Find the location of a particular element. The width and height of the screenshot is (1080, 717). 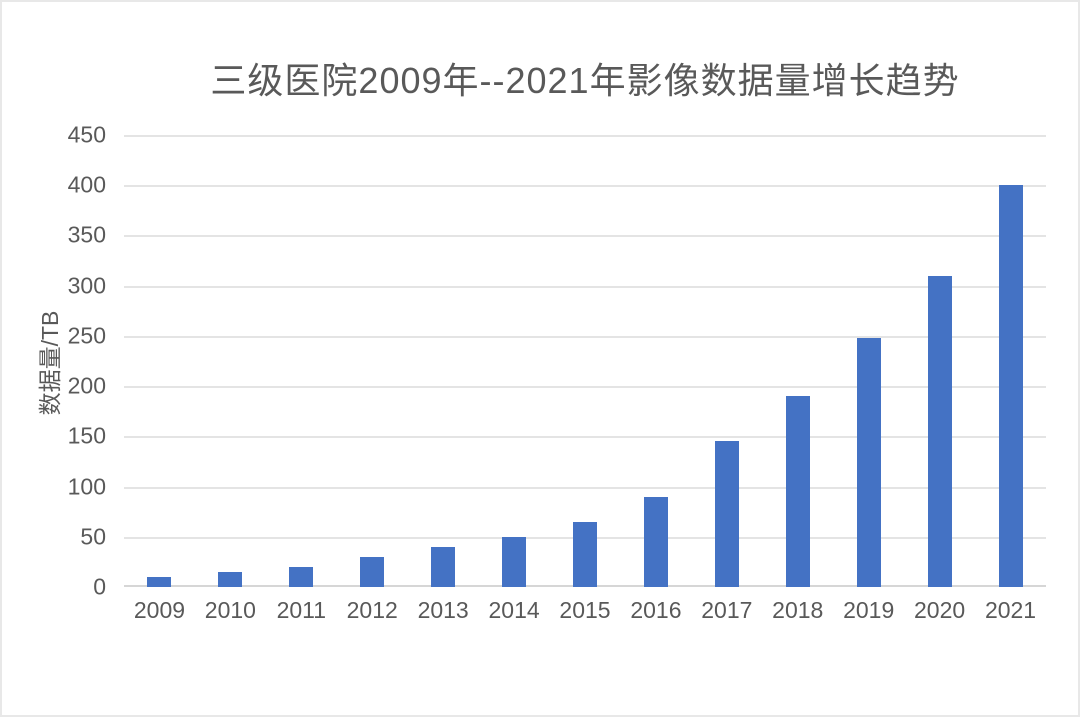

x-tick-label-2009: 2009 is located at coordinates (159, 610).